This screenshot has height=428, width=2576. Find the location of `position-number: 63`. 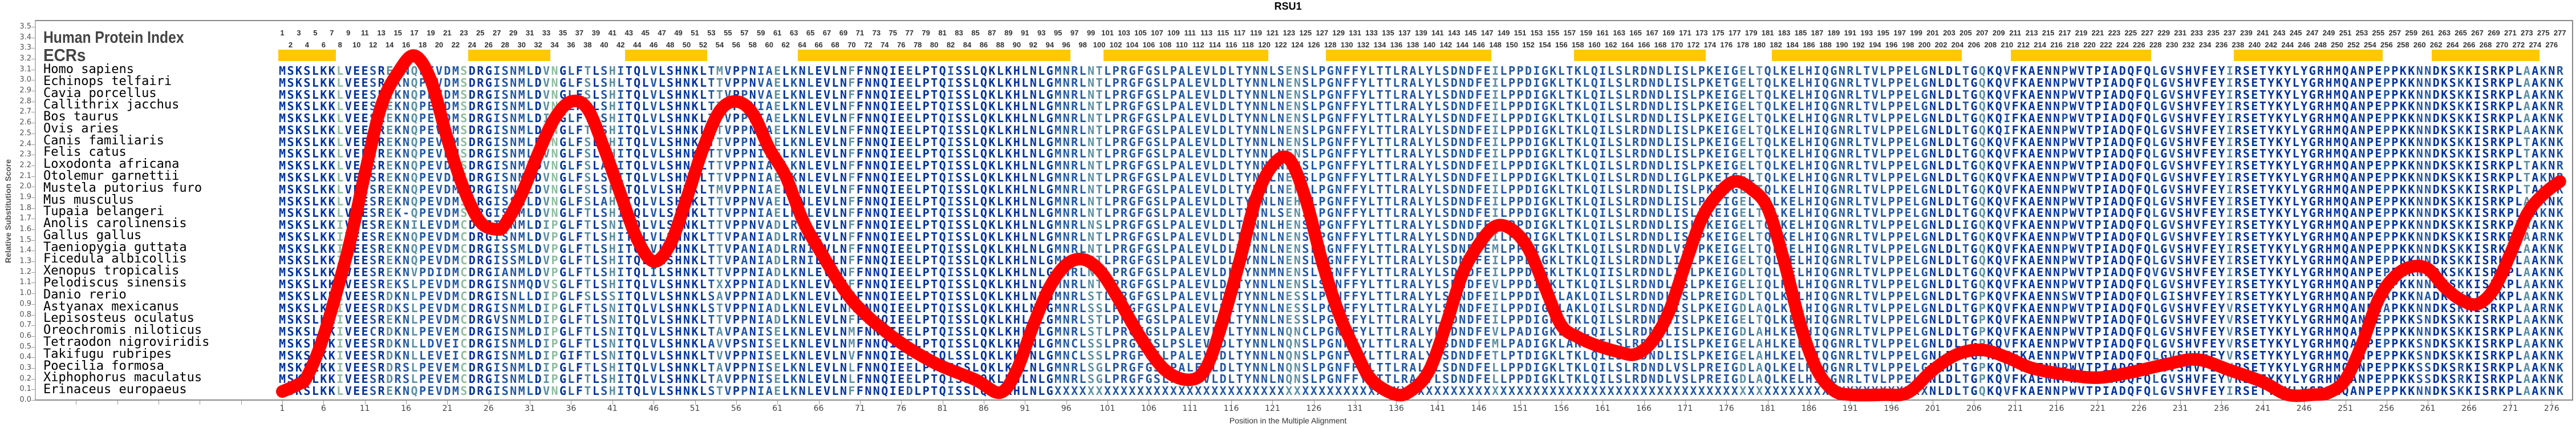

position-number: 63 is located at coordinates (794, 33).